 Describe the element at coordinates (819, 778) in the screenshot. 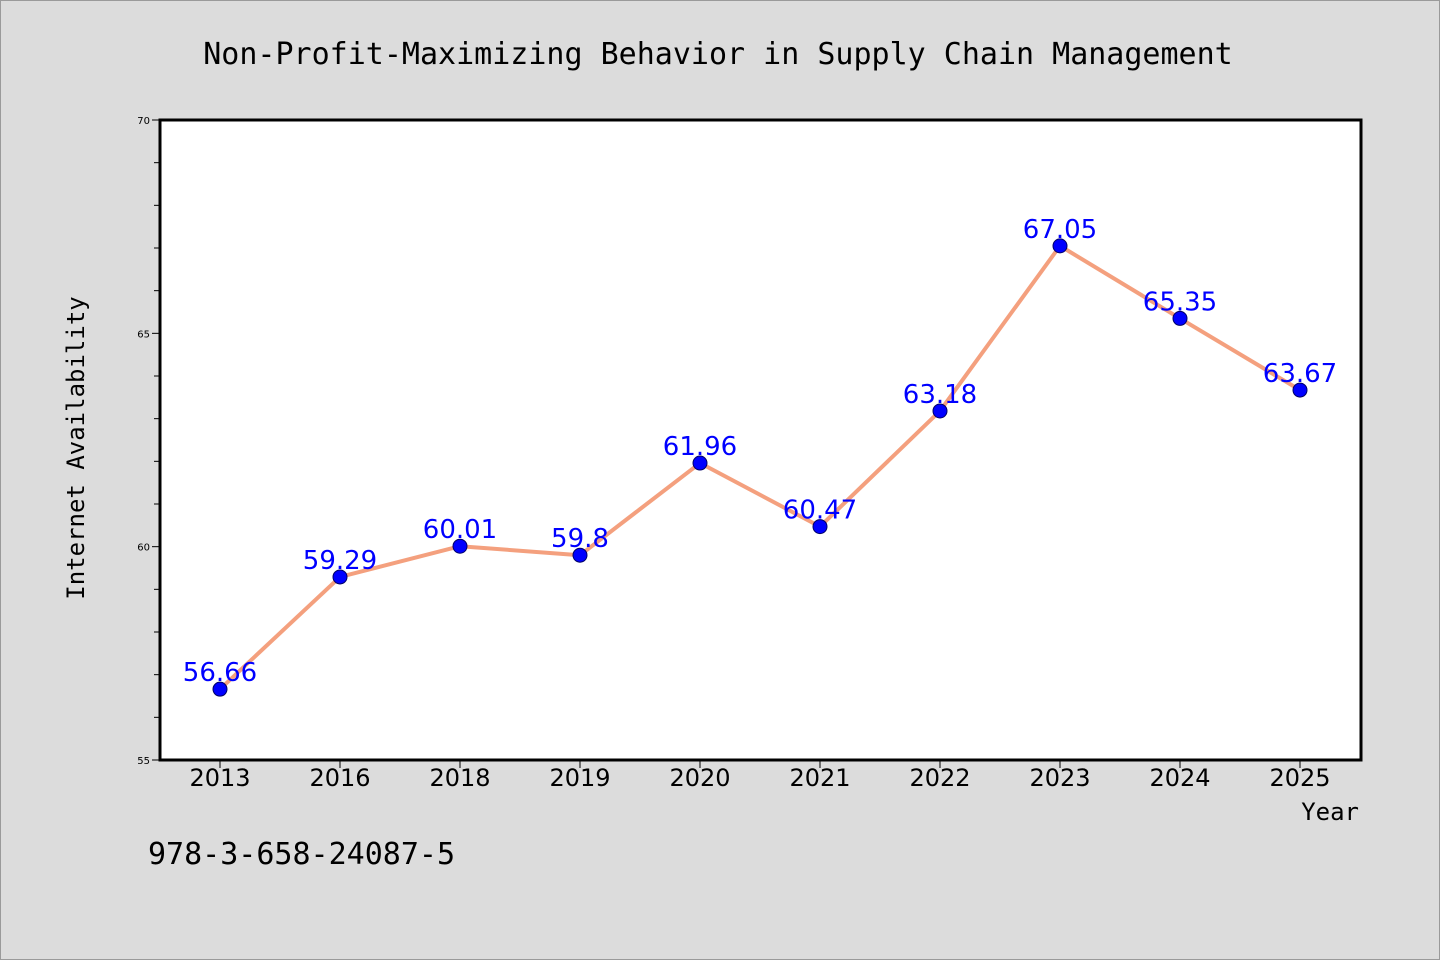

I see `x-tick-label: 2021` at that location.